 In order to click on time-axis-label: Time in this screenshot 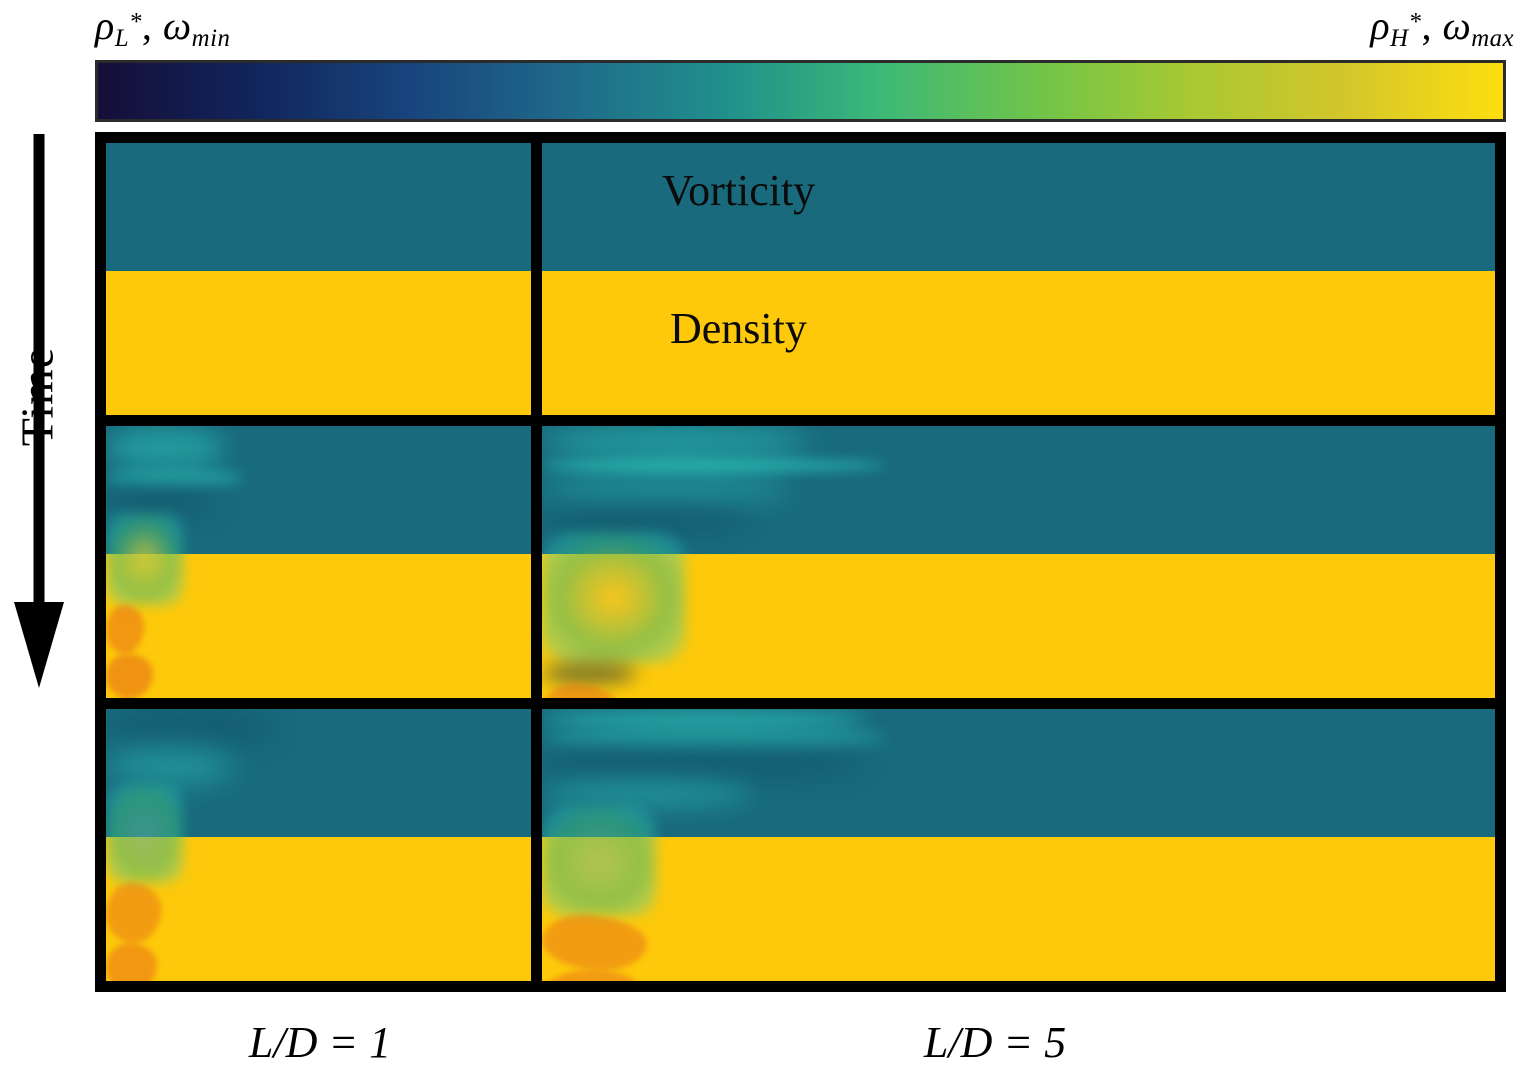, I will do `click(37, 396)`.